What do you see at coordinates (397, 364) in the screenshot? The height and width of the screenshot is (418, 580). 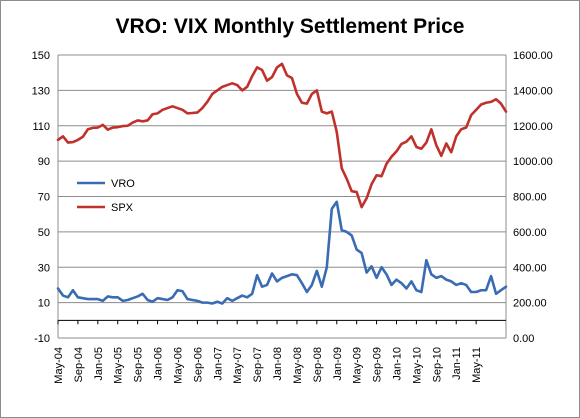 I see `x-tick-label: Jan-10` at bounding box center [397, 364].